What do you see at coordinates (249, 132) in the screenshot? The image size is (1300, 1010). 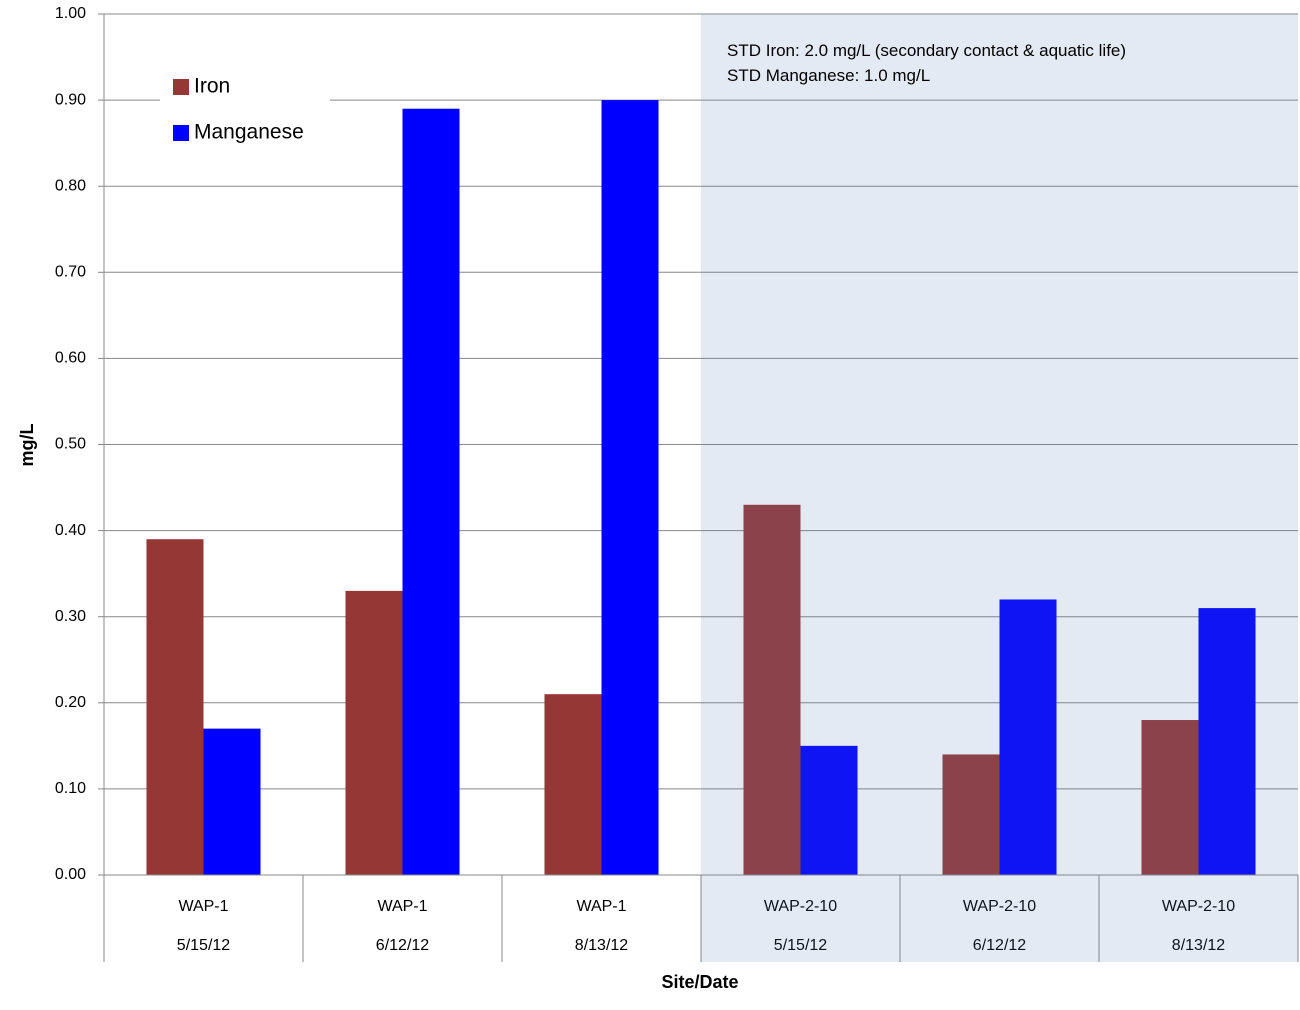 I see `legend-label: Manganese` at bounding box center [249, 132].